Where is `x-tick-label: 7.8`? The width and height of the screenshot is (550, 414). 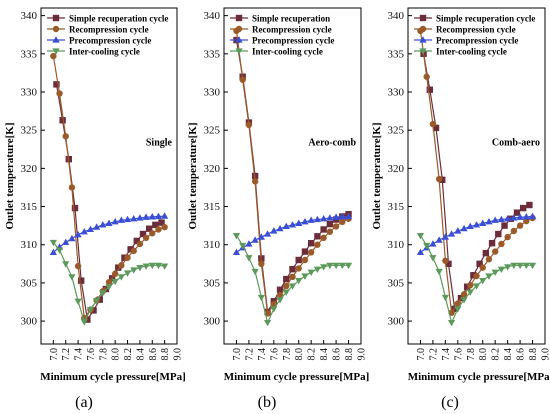
x-tick-label: 7.8 is located at coordinates (103, 354).